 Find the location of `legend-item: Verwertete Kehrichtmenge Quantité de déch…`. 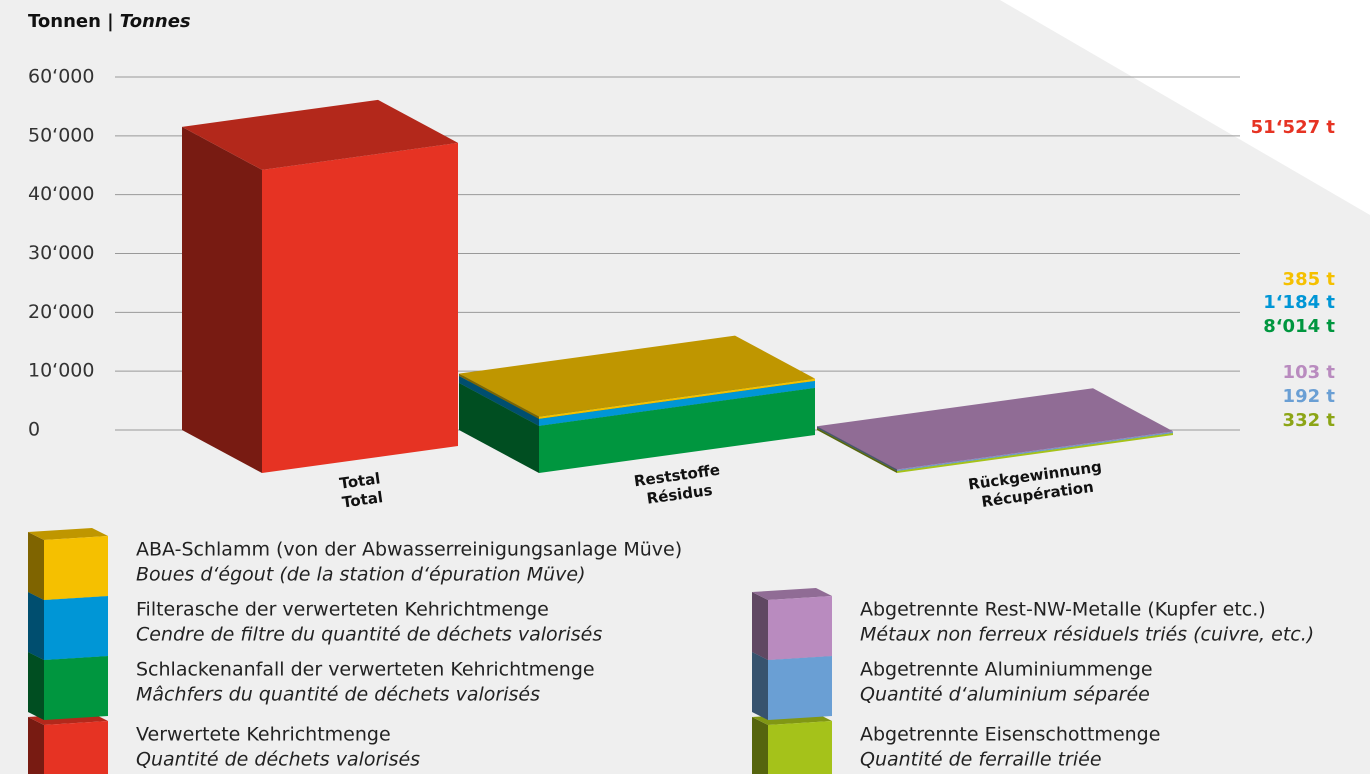

legend-item: Verwertete Kehrichtmenge Quantité de déch… is located at coordinates (224, 743).